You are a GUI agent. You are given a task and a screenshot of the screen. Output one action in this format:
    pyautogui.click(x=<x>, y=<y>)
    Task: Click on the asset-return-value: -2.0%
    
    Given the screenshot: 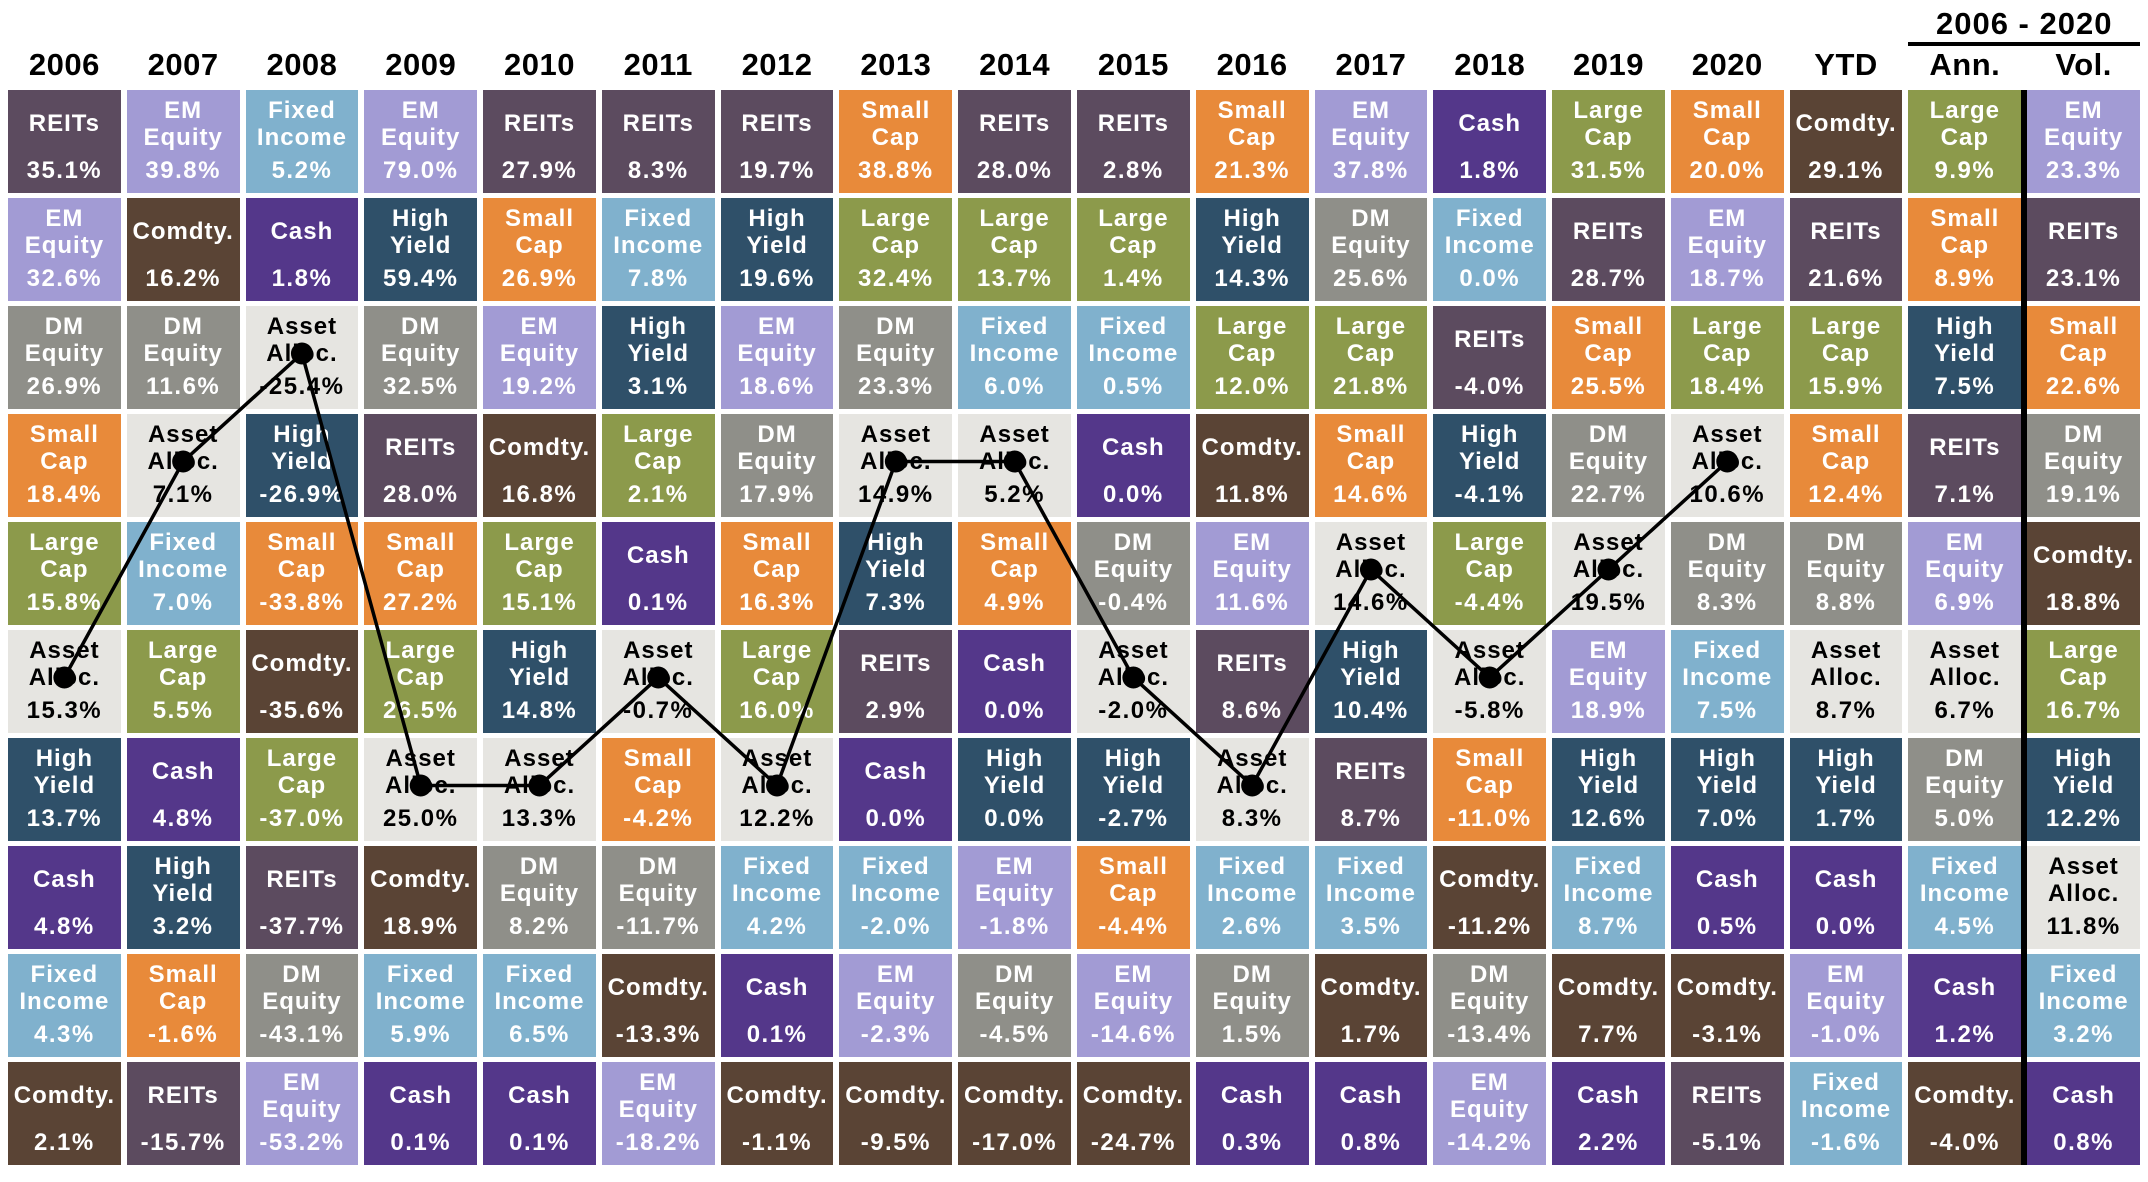 What is the action you would take?
    pyautogui.click(x=1133, y=710)
    